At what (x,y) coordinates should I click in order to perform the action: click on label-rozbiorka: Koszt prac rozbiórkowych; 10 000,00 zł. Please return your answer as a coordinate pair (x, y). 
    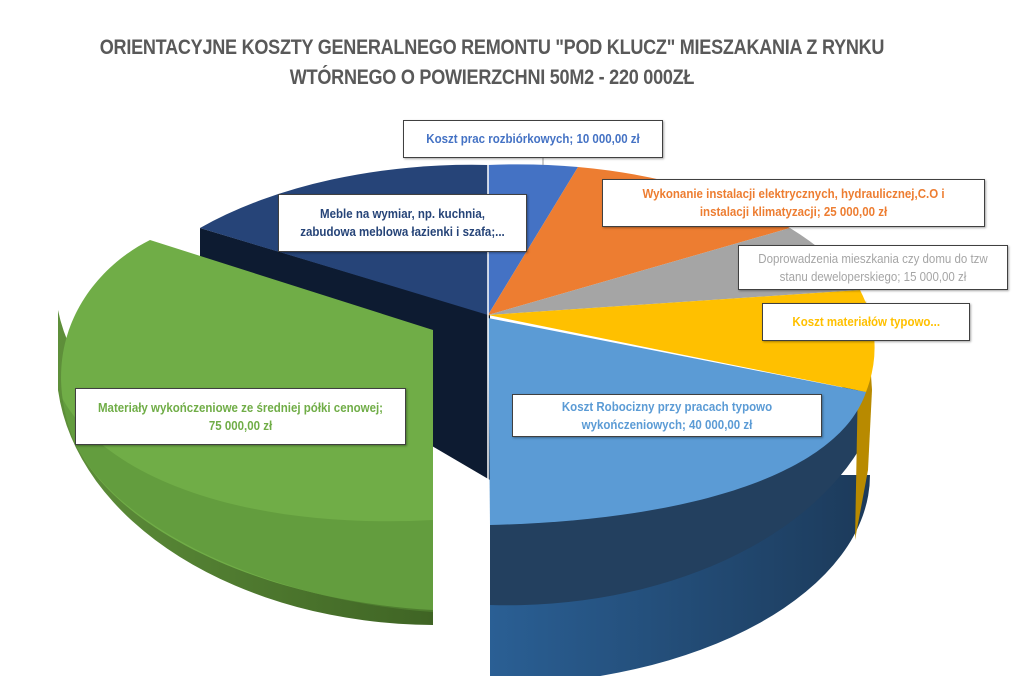
    Looking at the image, I should click on (533, 139).